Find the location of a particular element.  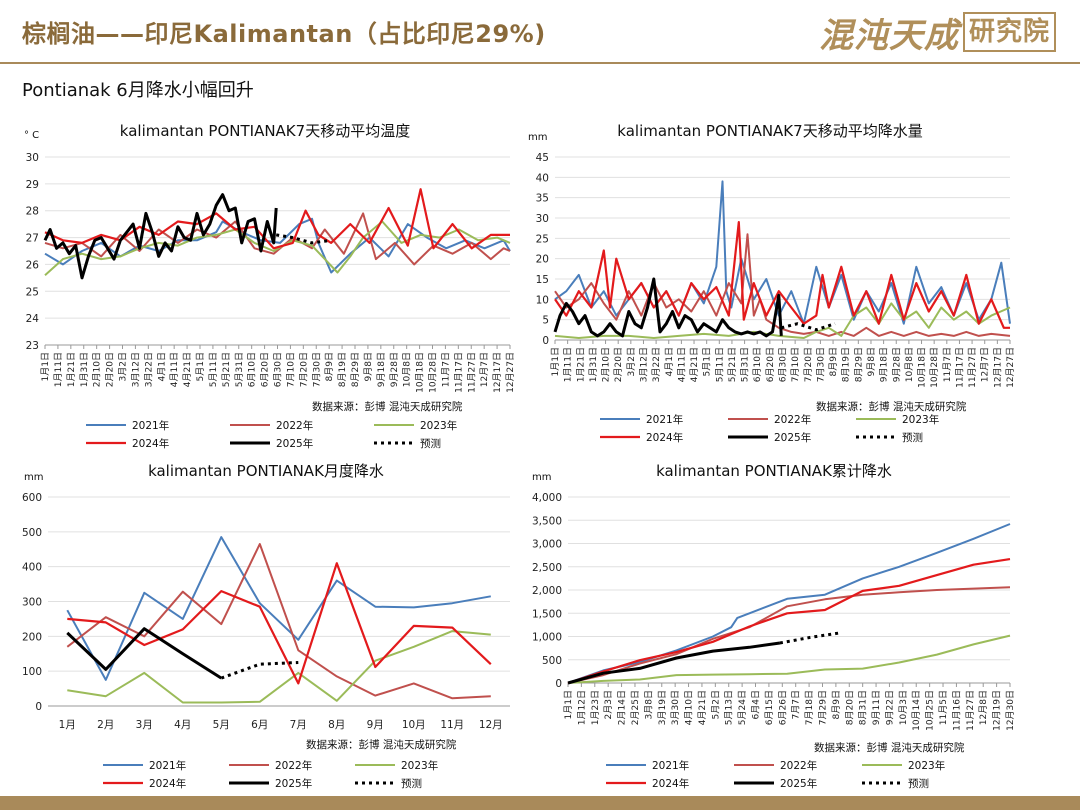

x-tick-label: 5月11日 is located at coordinates (213, 369).